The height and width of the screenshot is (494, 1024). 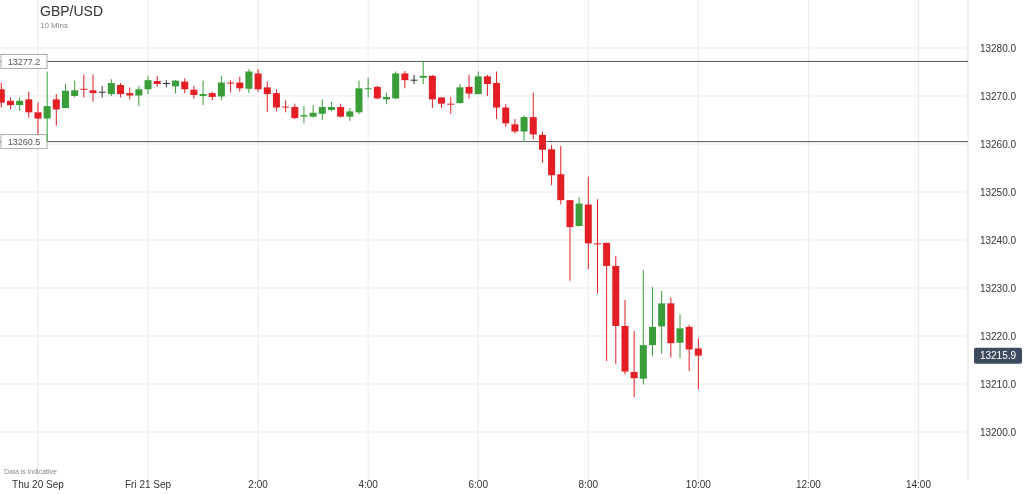 What do you see at coordinates (148, 484) in the screenshot?
I see `x-tick-label: Fri 21 Sep` at bounding box center [148, 484].